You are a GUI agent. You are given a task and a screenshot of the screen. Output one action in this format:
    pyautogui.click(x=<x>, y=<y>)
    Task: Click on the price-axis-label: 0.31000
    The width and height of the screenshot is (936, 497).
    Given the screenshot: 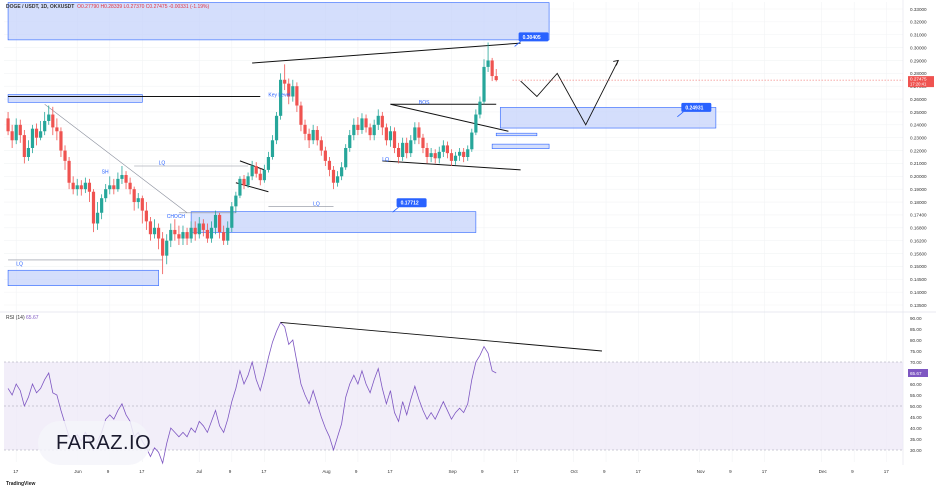 What is the action you would take?
    pyautogui.click(x=918, y=35)
    